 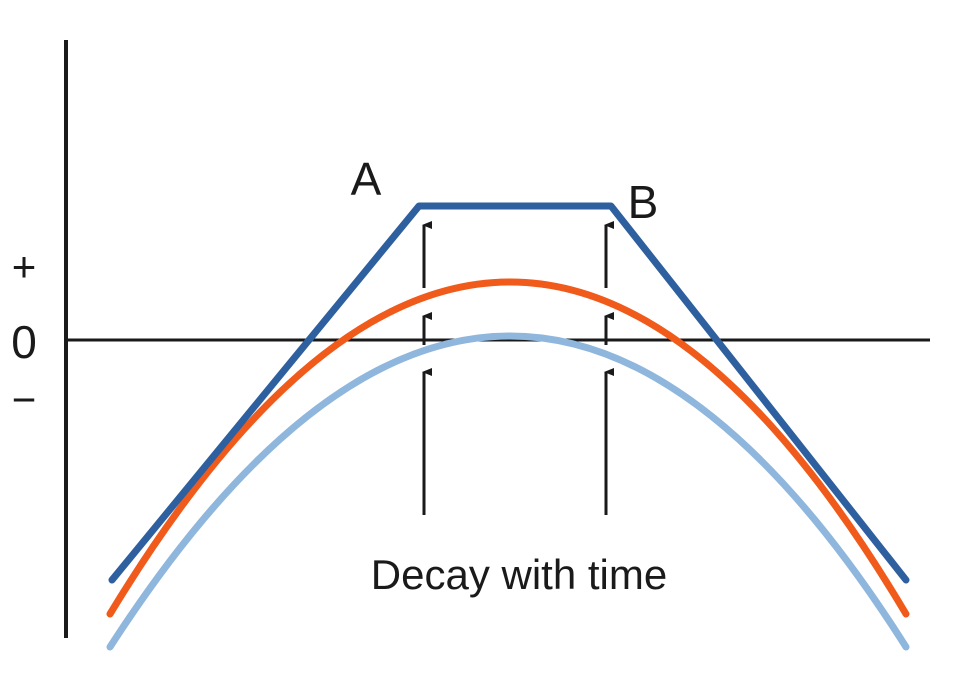 I want to click on minus-label: −, so click(x=24, y=399).